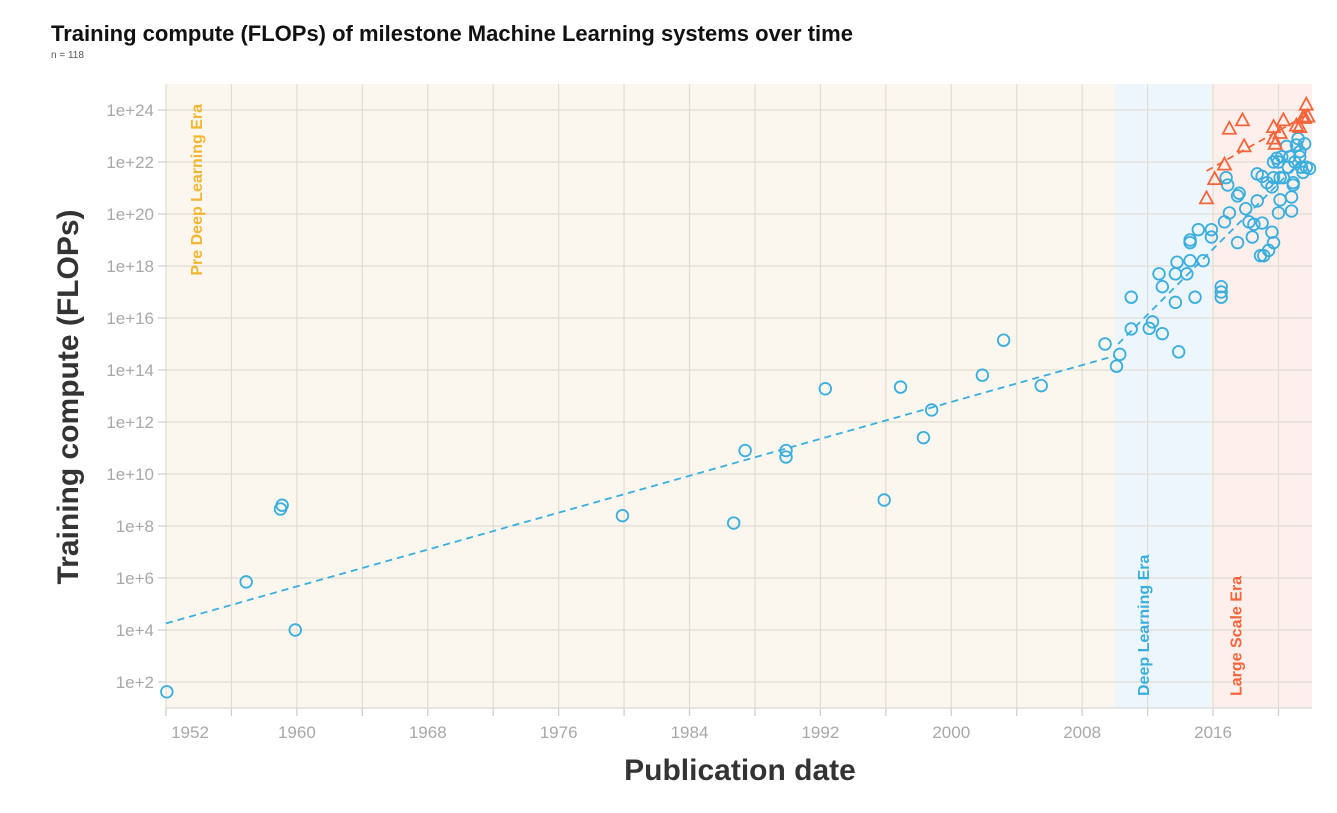 This screenshot has height=813, width=1337. I want to click on x-tick-label: 1992, so click(820, 732).